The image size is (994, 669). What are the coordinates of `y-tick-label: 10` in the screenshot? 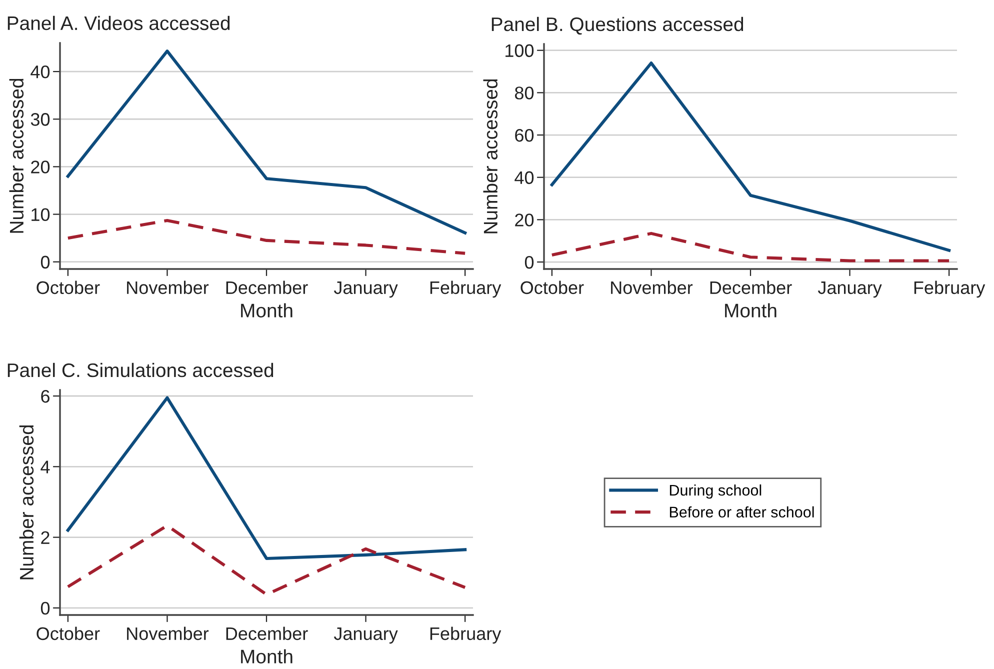 It's located at (41, 215).